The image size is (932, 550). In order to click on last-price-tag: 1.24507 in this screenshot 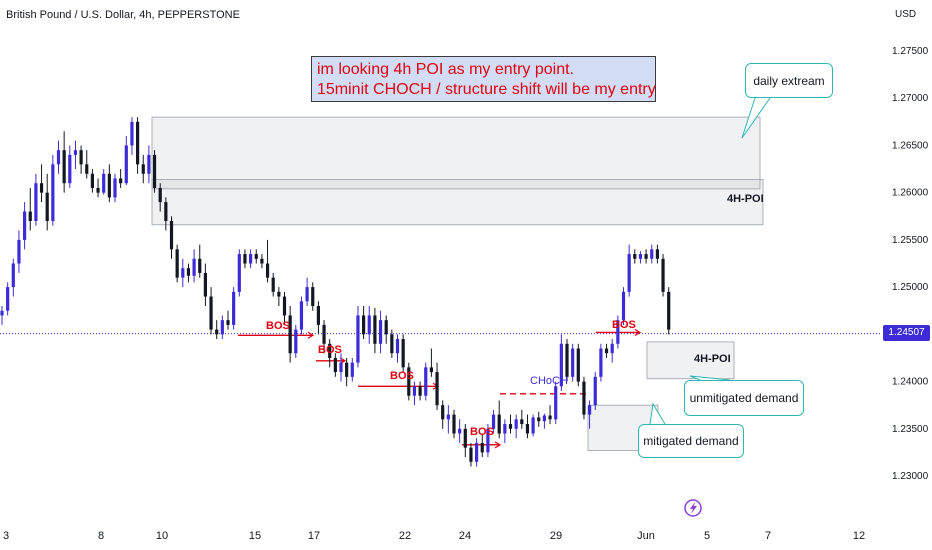, I will do `click(906, 333)`.